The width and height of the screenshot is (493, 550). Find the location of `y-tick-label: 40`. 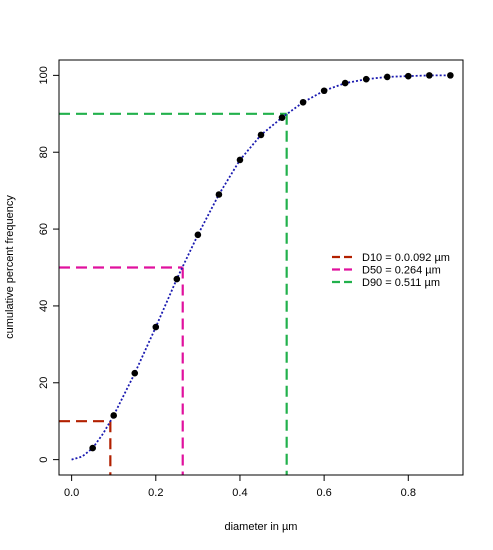

y-tick-label: 40 is located at coordinates (44, 306).